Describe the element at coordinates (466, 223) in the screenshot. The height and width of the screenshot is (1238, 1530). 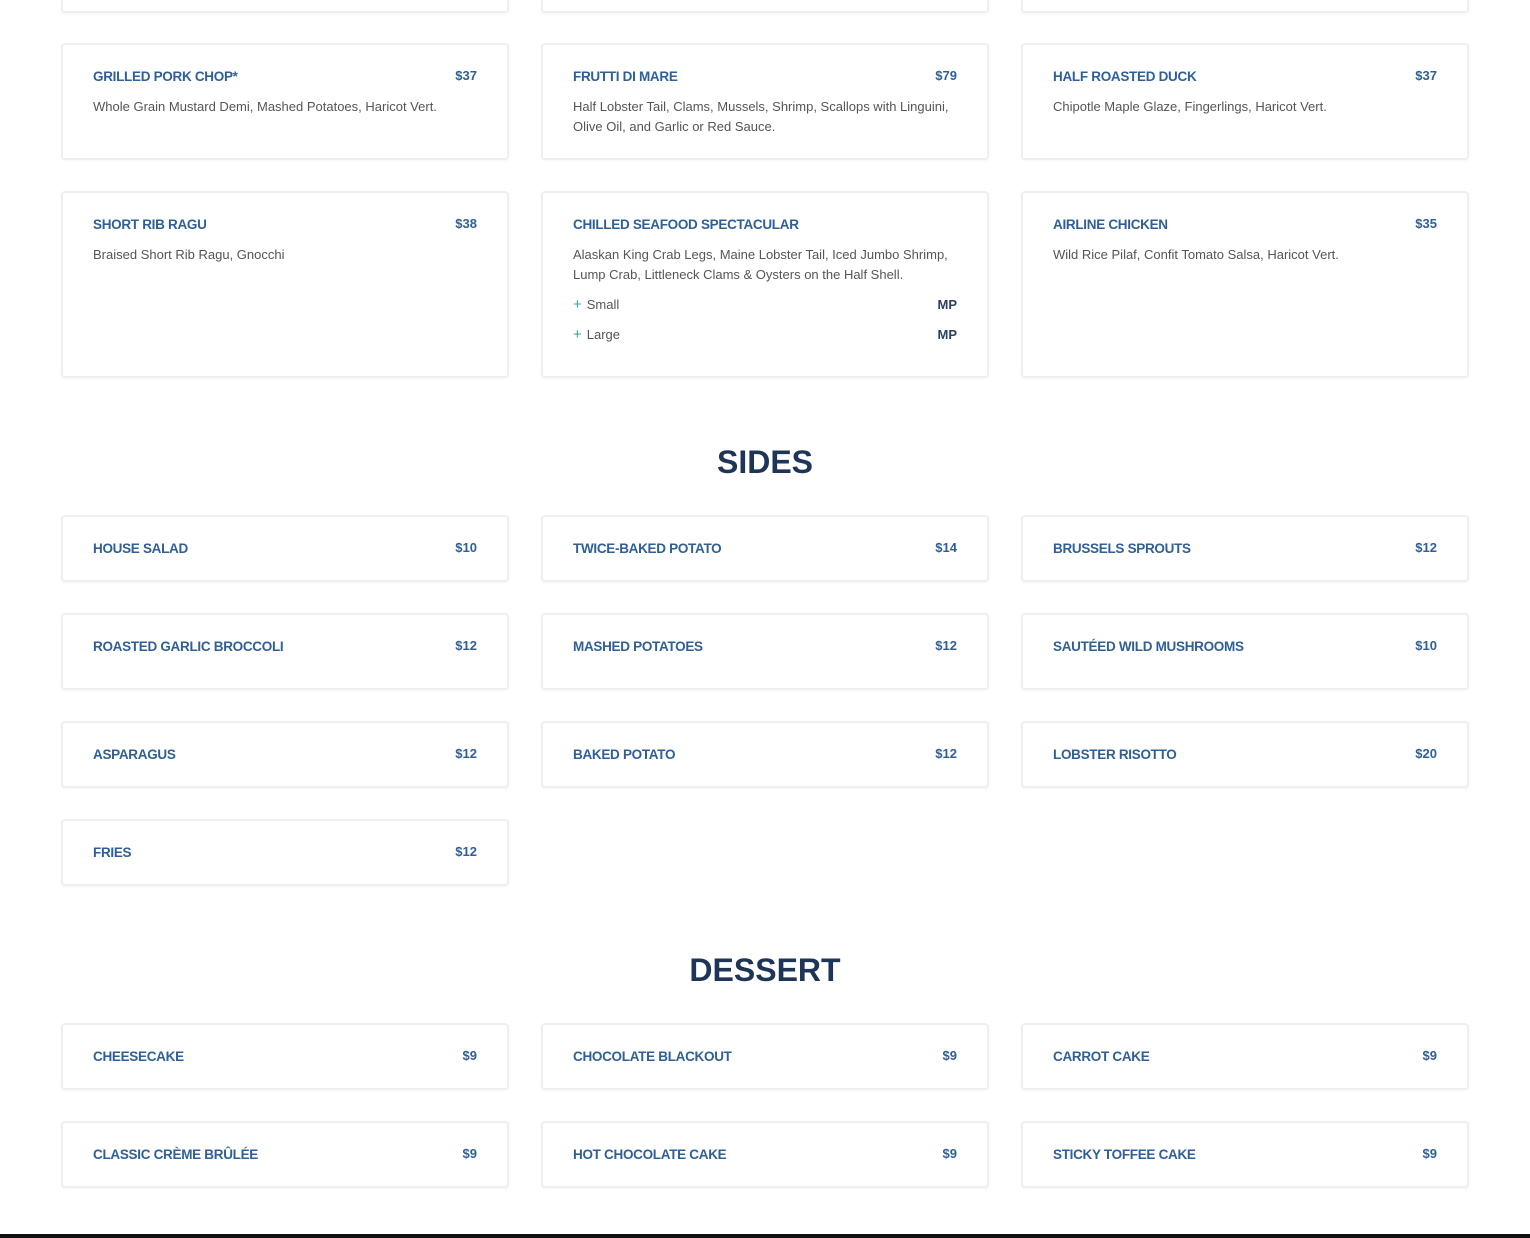
I see `item-price: $38` at that location.